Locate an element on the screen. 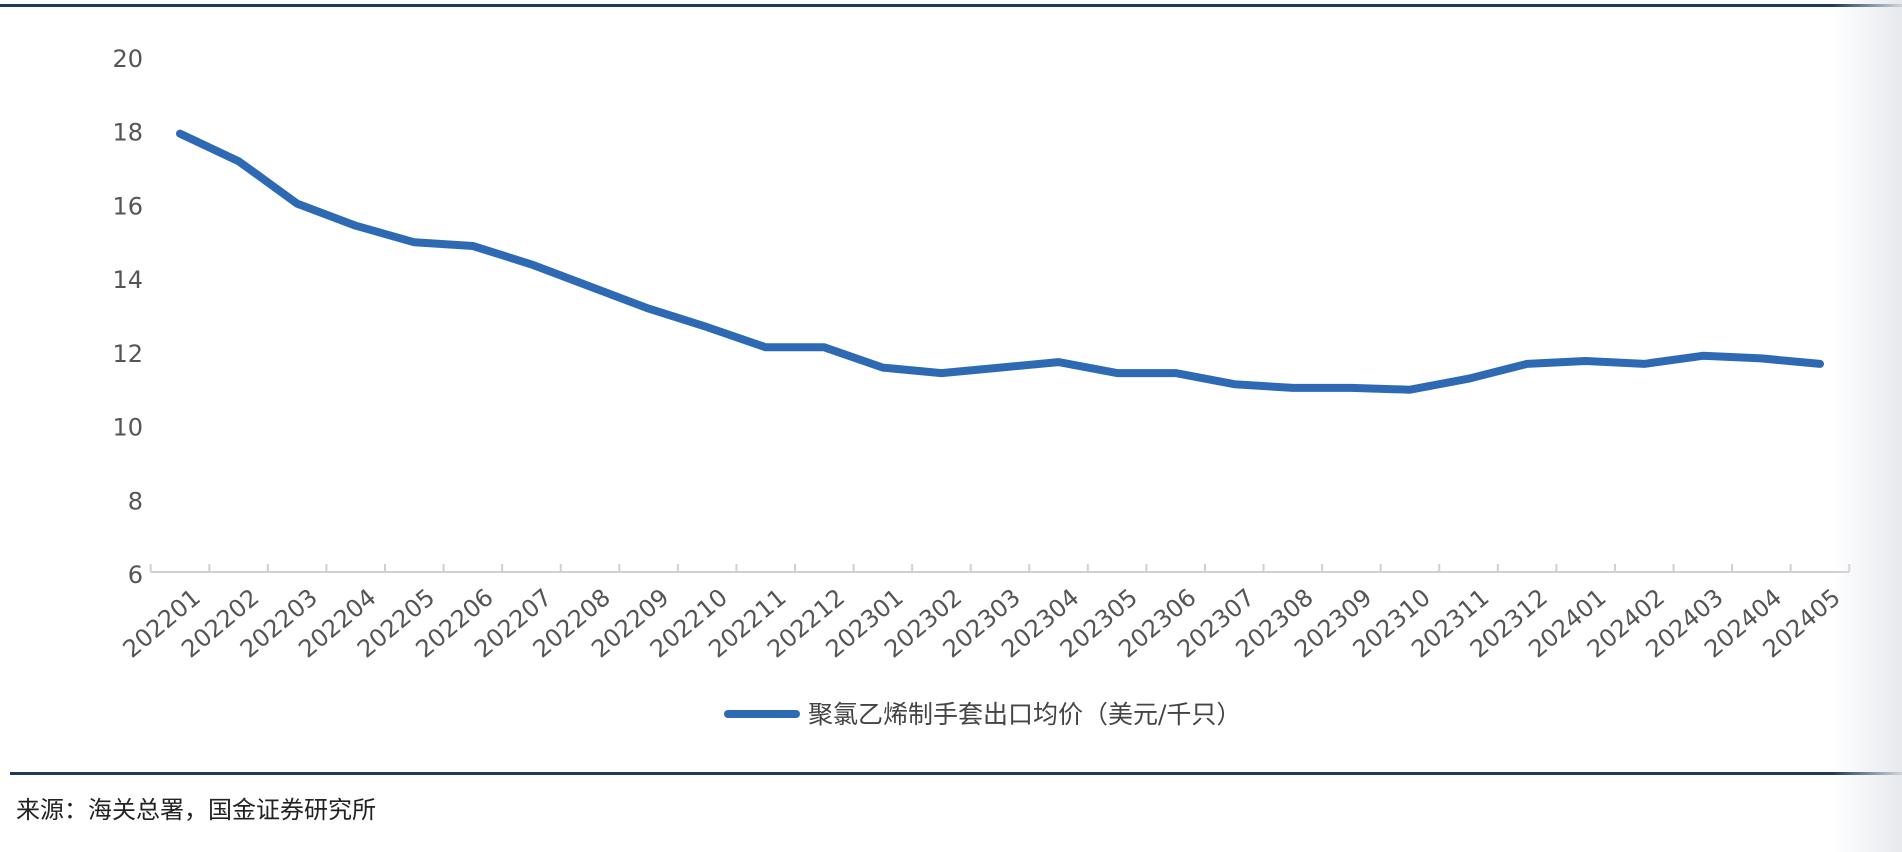  source-note: 来源：海关总署，国金证券研究所 is located at coordinates (196, 810).